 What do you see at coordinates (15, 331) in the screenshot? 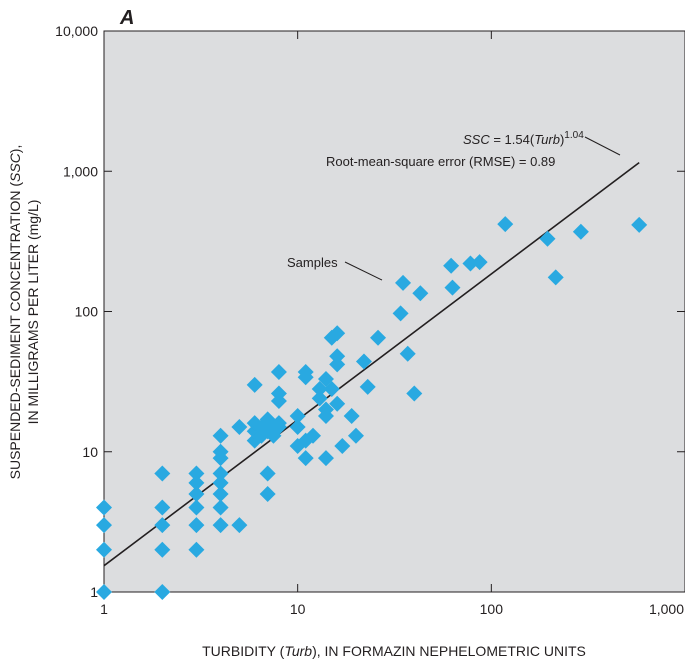
I see `y-title-line1-pre: SUSPENDED-SEDIMENT CONCENTRATION (` at bounding box center [15, 331].